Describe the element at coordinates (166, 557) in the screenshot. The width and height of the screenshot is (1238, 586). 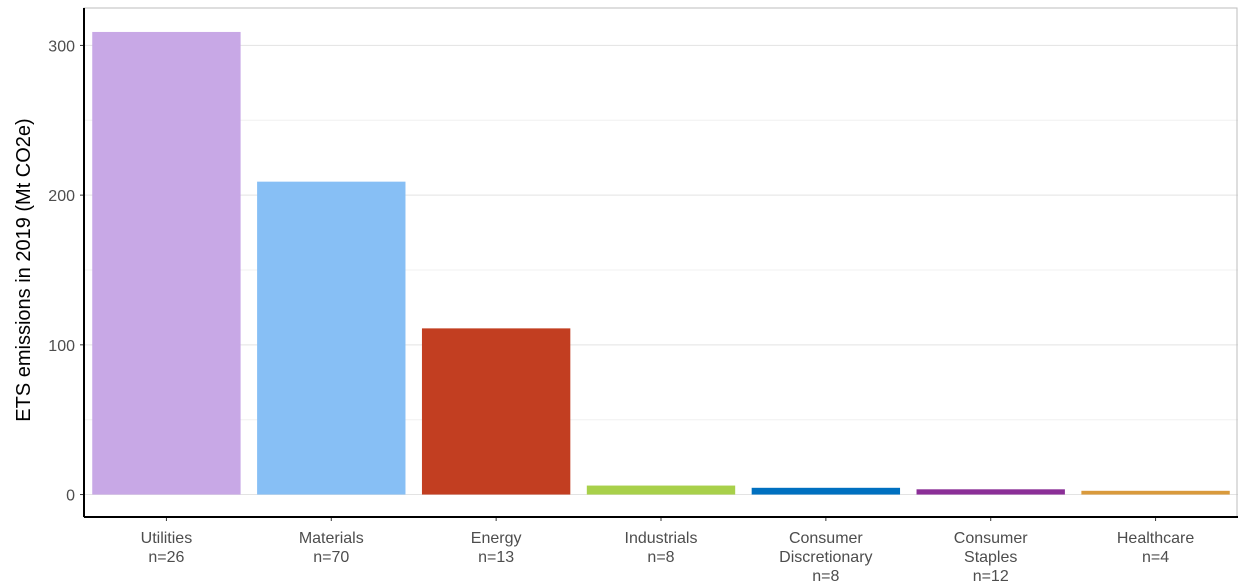
I see `x-tick-label-line: n=26` at that location.